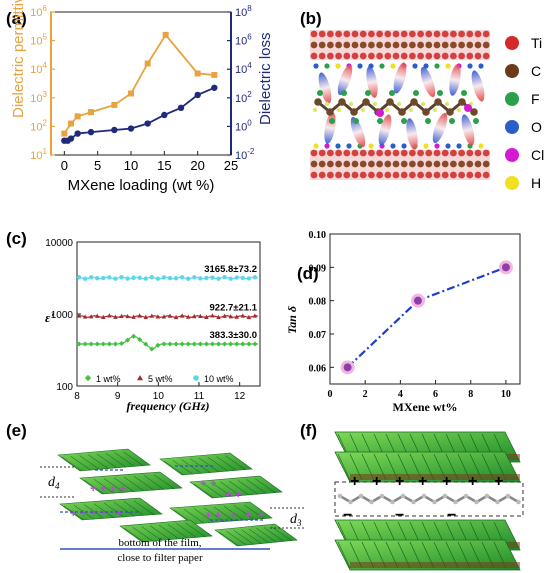  Describe the element at coordinates (512, 183) in the screenshot. I see `panel-b-legend-swatch` at that location.